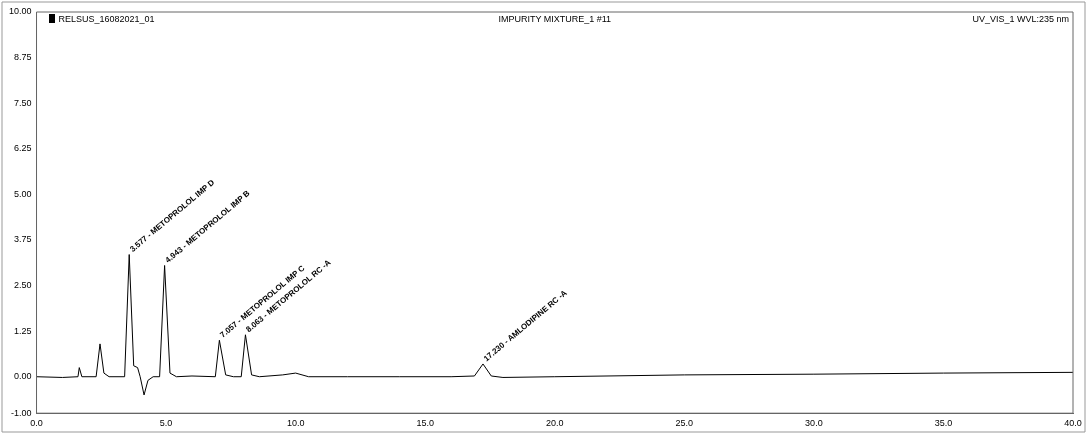 The height and width of the screenshot is (434, 1087). What do you see at coordinates (36, 423) in the screenshot?
I see `x-tick-label: 0.0` at bounding box center [36, 423].